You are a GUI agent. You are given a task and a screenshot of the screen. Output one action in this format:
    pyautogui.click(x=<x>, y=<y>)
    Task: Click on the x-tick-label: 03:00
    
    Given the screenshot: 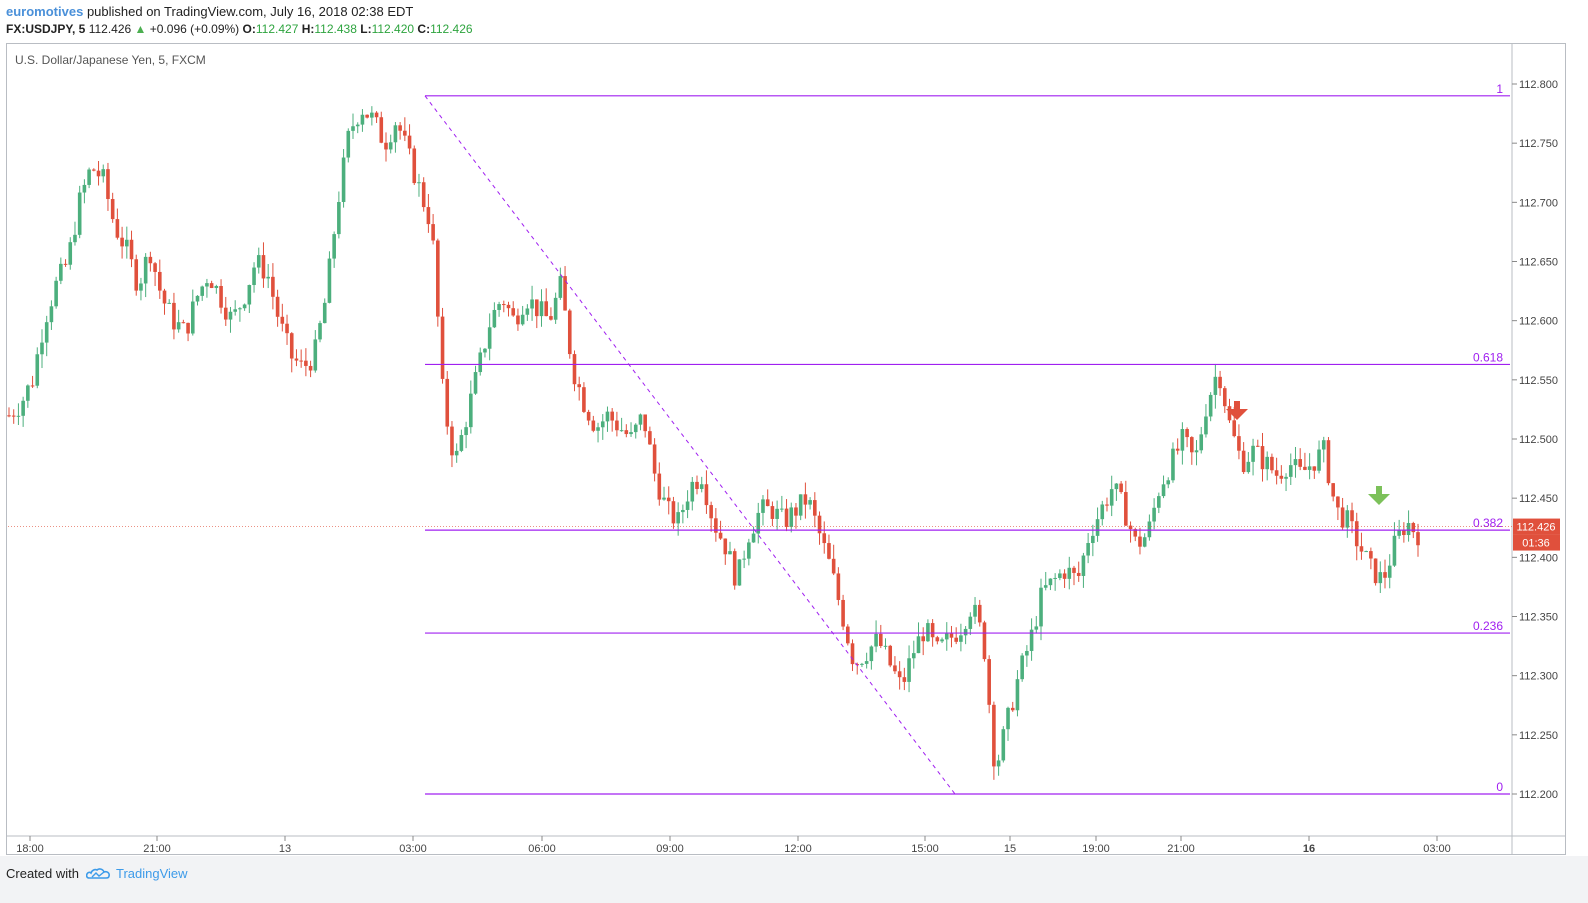 What is the action you would take?
    pyautogui.click(x=1437, y=849)
    